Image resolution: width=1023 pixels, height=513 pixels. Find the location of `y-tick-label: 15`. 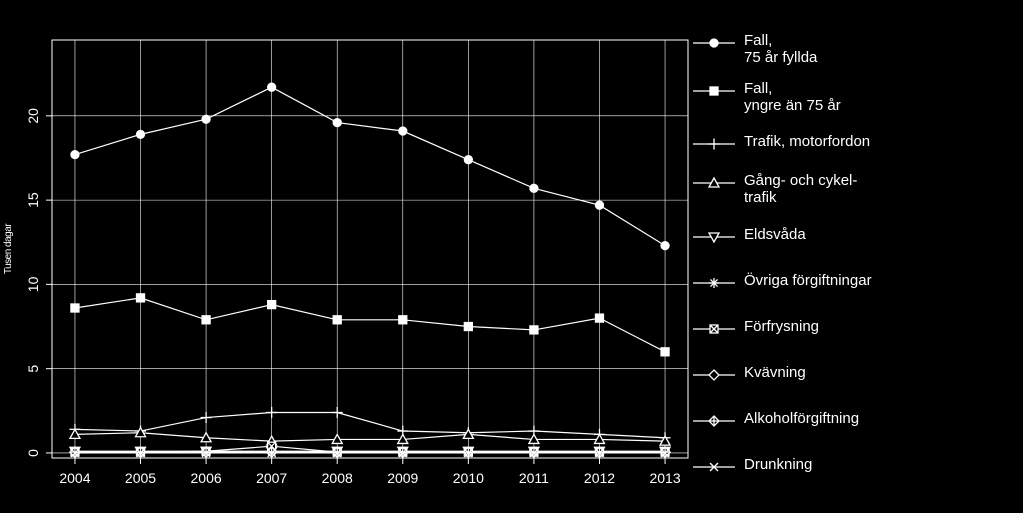

y-tick-label: 15 is located at coordinates (33, 200).